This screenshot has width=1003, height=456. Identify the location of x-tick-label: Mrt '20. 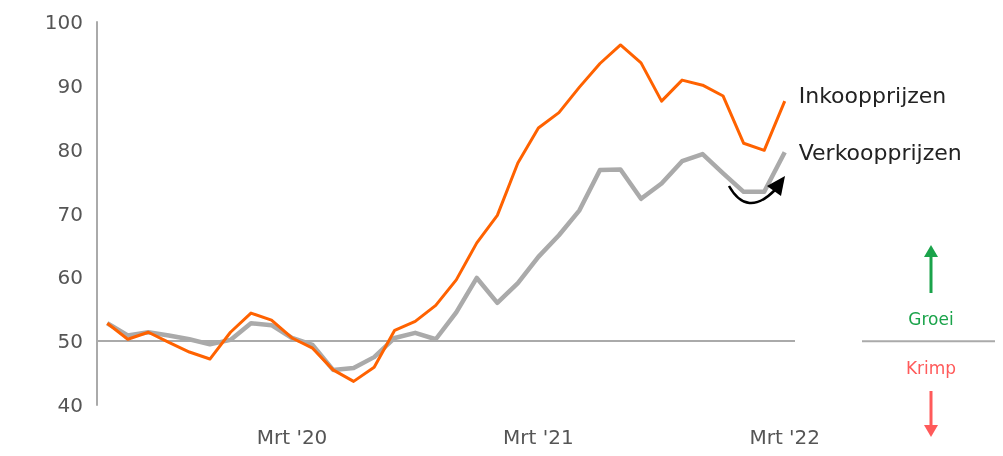
(292, 437).